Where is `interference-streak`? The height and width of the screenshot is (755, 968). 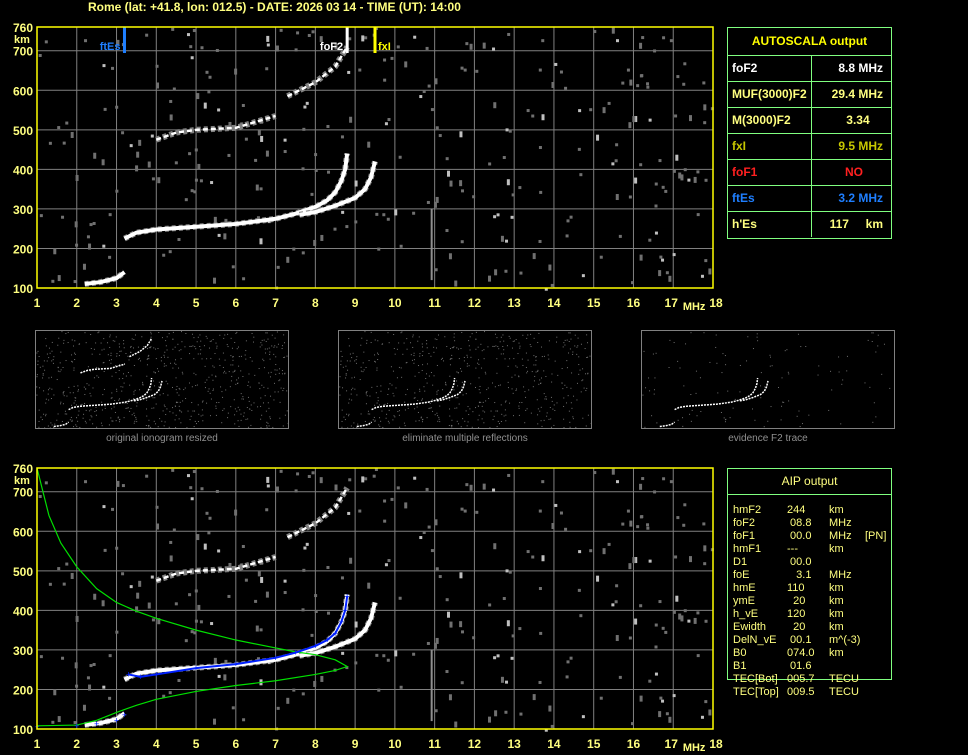 interference-streak is located at coordinates (431, 244).